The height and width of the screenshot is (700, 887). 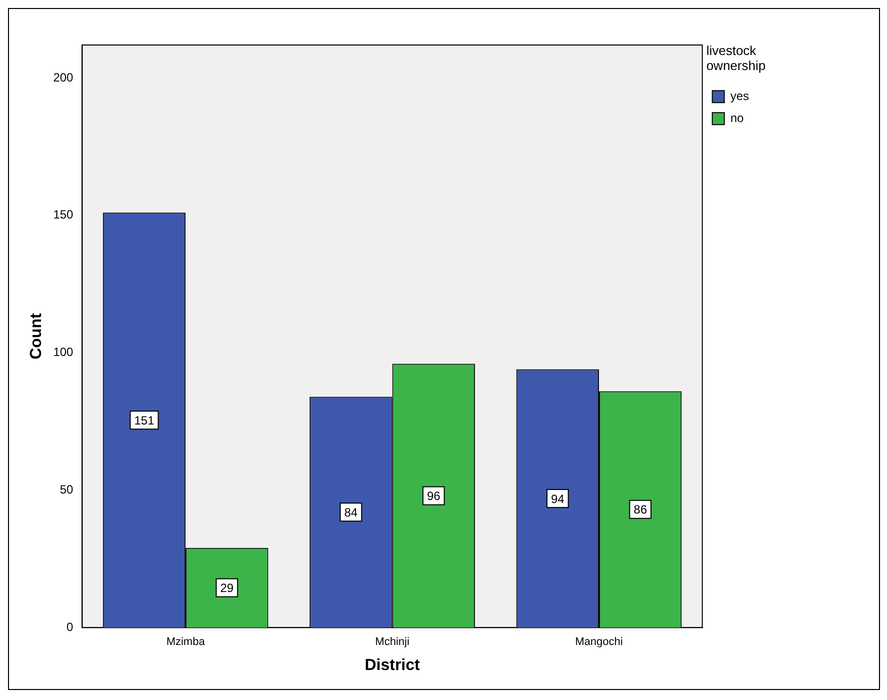 What do you see at coordinates (37, 336) in the screenshot?
I see `y-axis-title: Count` at bounding box center [37, 336].